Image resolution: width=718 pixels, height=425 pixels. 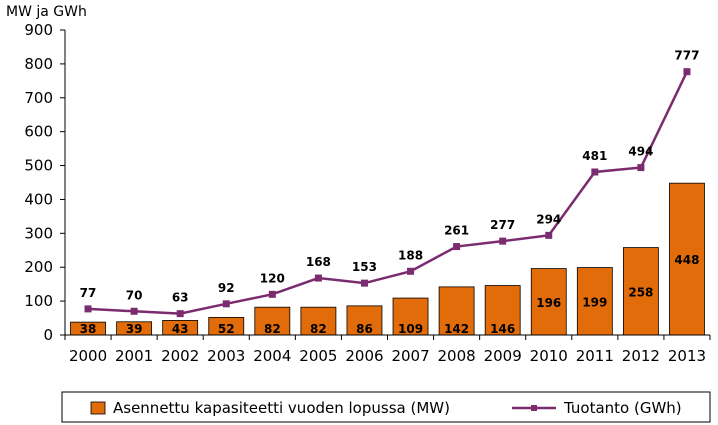 What do you see at coordinates (134, 329) in the screenshot?
I see `bar-value-label: 39` at bounding box center [134, 329].